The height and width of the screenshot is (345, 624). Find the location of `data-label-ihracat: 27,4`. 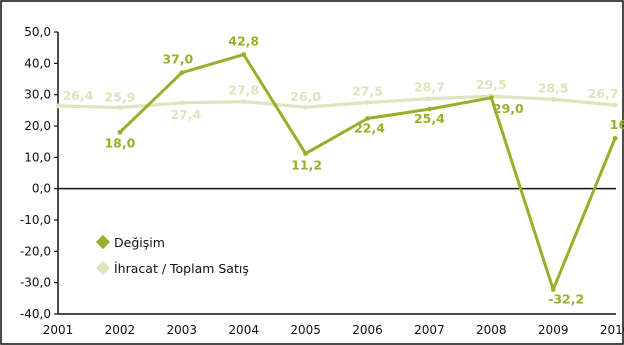

data-label-ihracat: 27,4 is located at coordinates (185, 114).